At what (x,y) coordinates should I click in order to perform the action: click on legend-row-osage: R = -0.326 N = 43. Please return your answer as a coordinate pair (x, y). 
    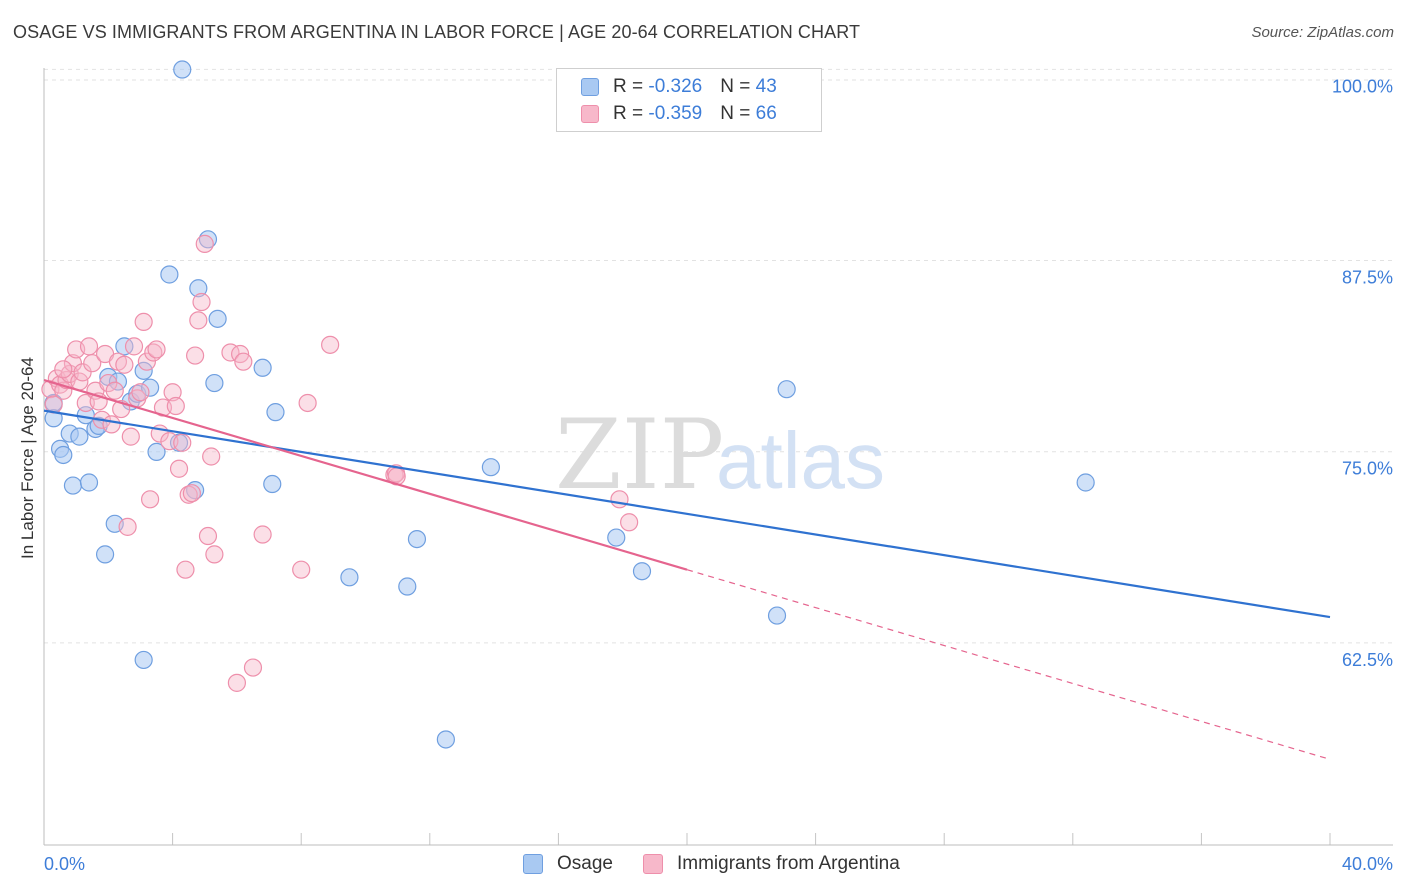
    Looking at the image, I should click on (679, 87).